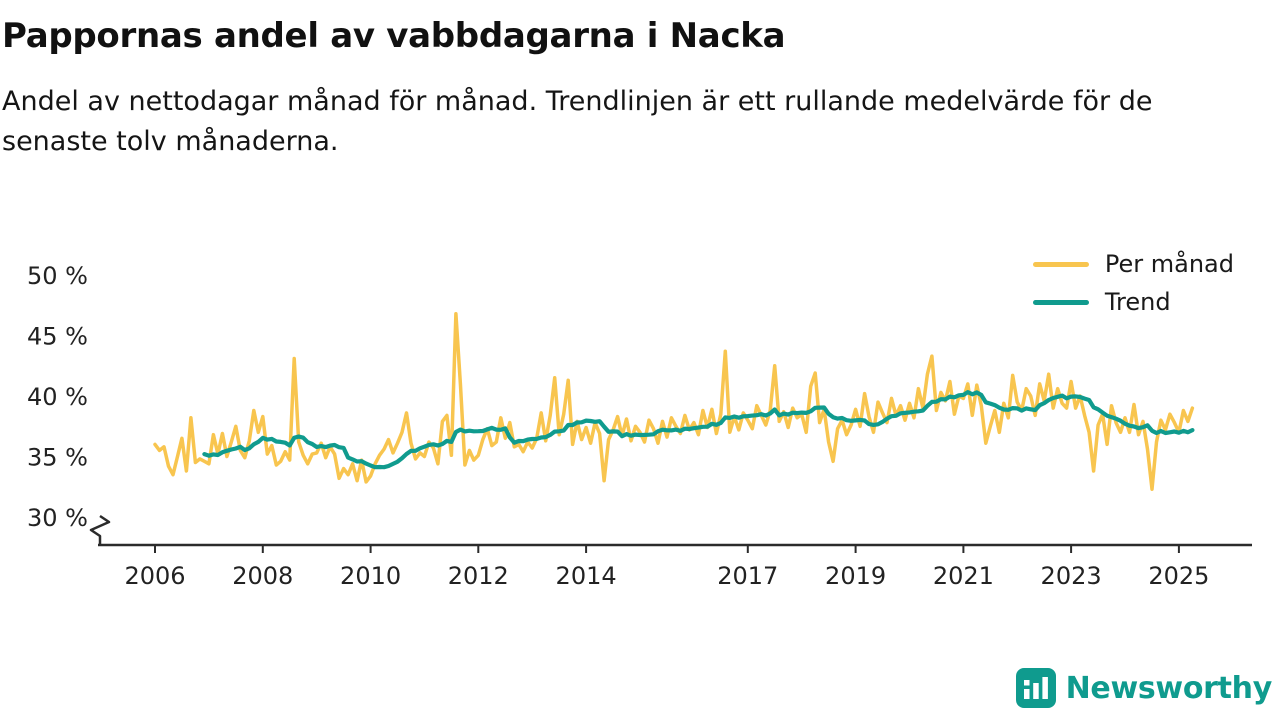  I want to click on svg-text: 2012, so click(478, 576).